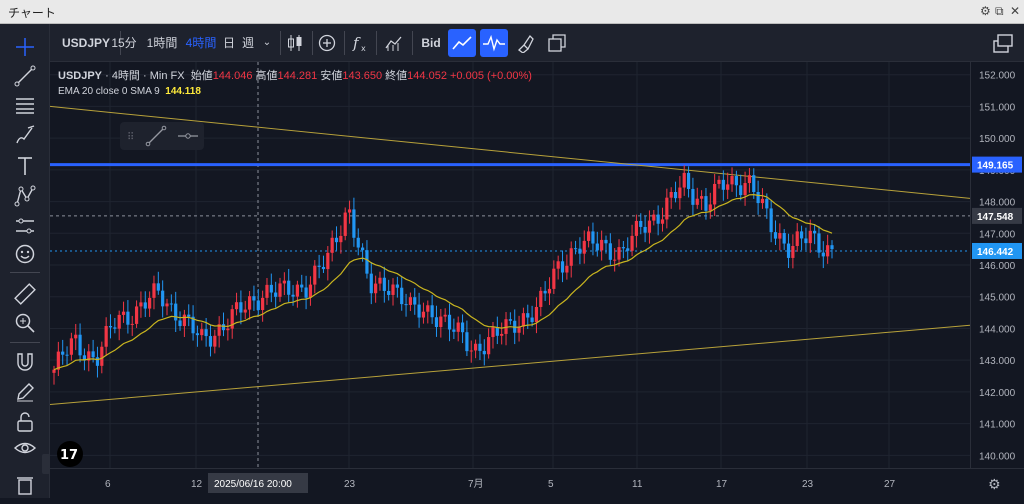 This screenshot has height=504, width=1024. I want to click on legend-indicator: EMA 20 close 0 SMA 9 144.118, so click(129, 91).